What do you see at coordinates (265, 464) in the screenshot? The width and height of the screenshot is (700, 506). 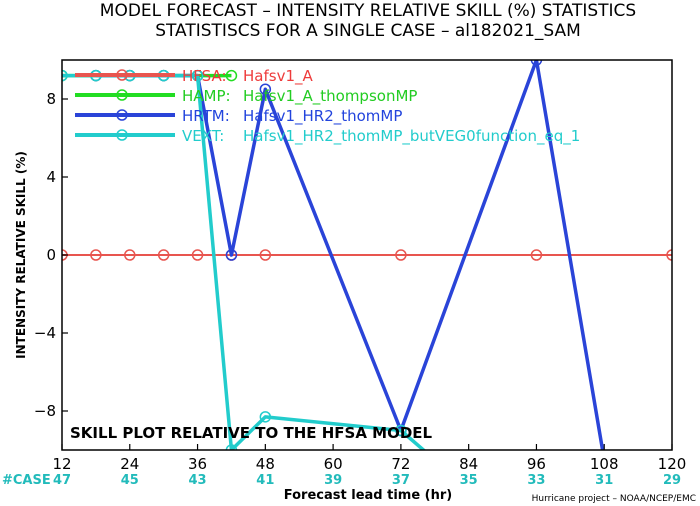 I see `x-tick-label: 48` at bounding box center [265, 464].